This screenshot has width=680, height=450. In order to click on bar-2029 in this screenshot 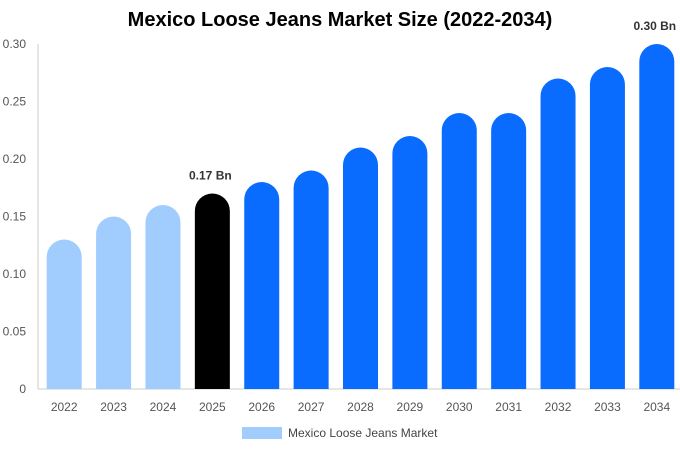, I will do `click(410, 262)`.